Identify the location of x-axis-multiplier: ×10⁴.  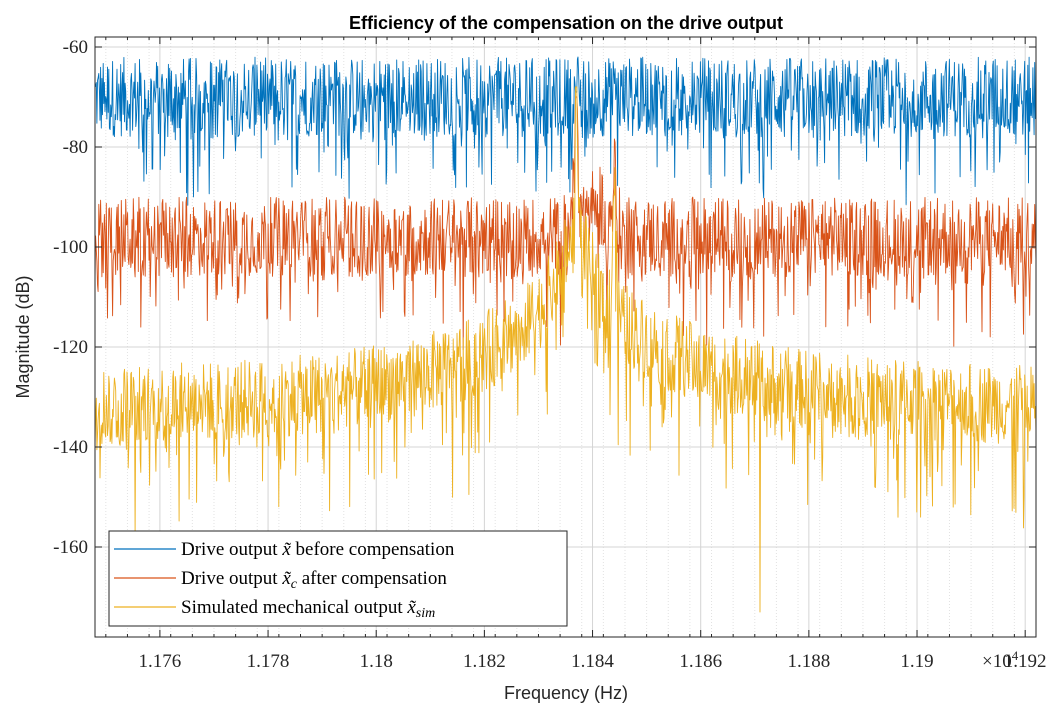
(1000, 660).